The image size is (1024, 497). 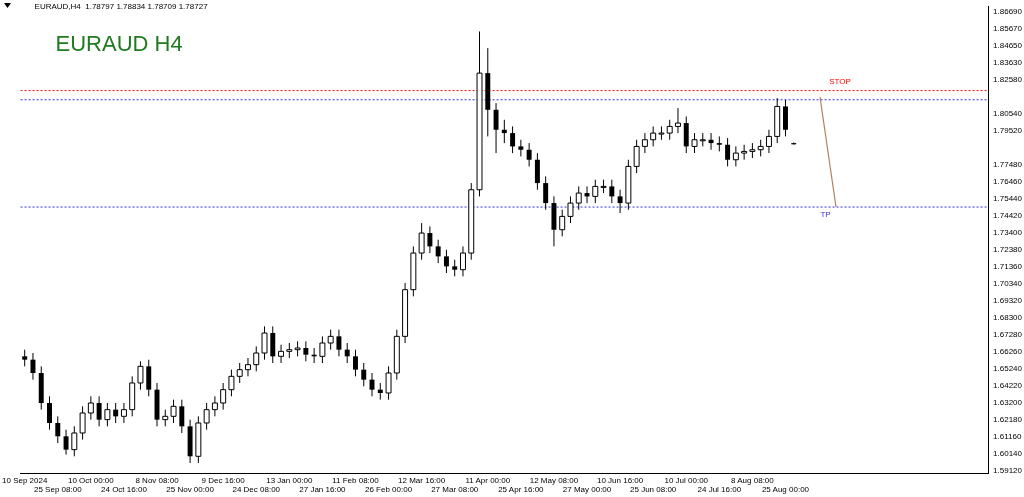 I want to click on y-tick-label: 1.63200, so click(x=1008, y=403).